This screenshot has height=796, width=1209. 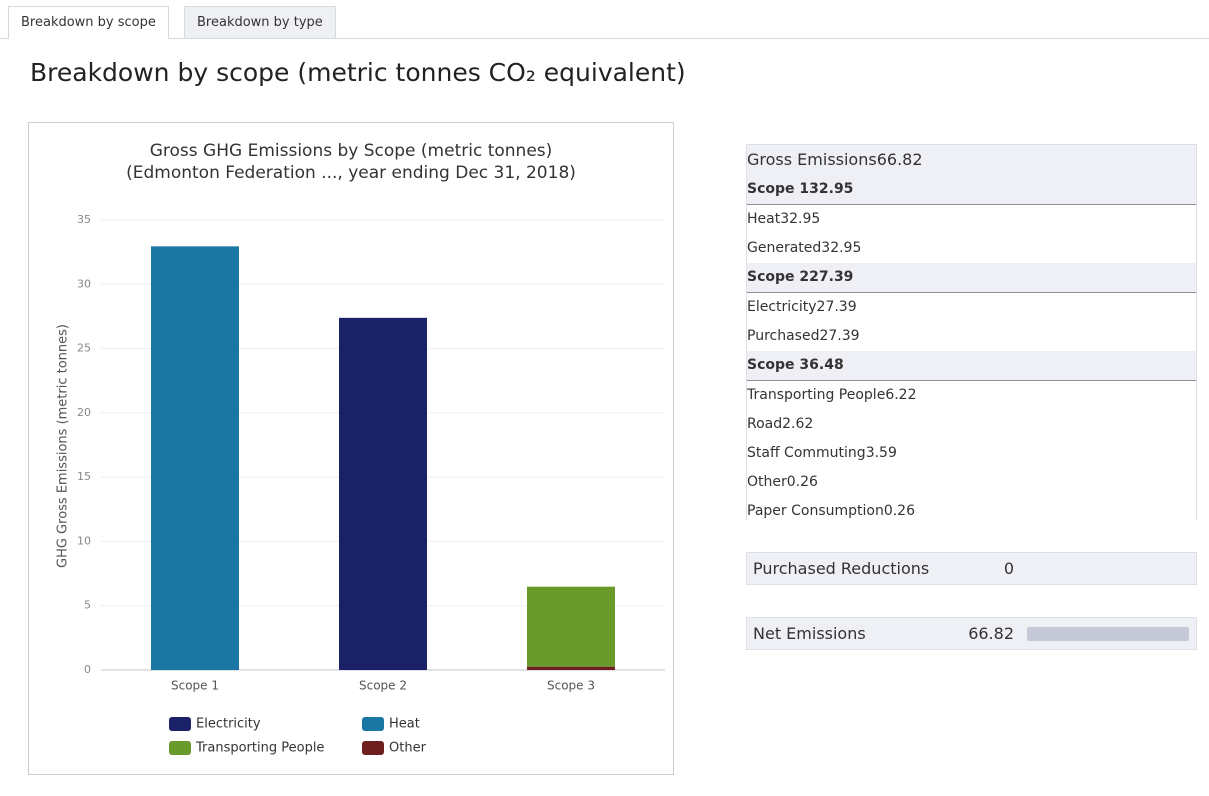 What do you see at coordinates (84, 348) in the screenshot?
I see `y-tick-label: 25` at bounding box center [84, 348].